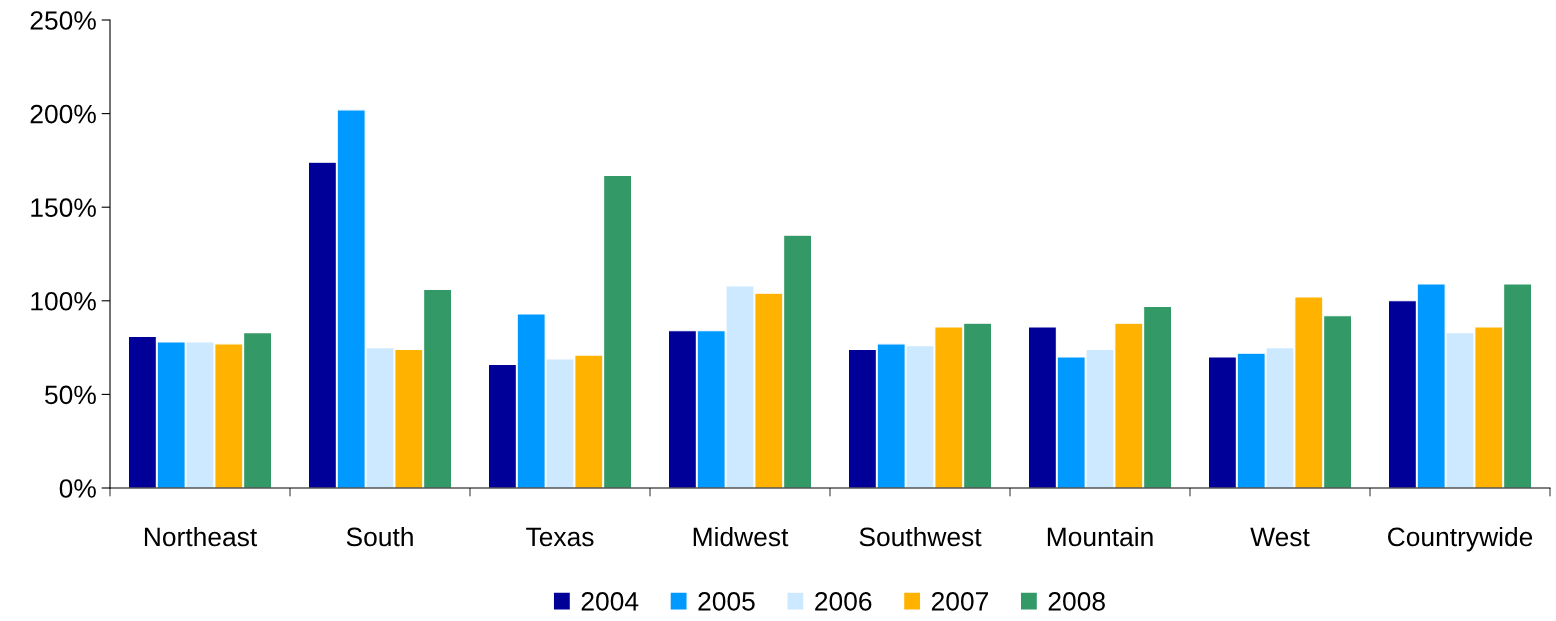 The image size is (1556, 621). Describe the element at coordinates (63, 208) in the screenshot. I see `y-tick-label: 150%` at that location.